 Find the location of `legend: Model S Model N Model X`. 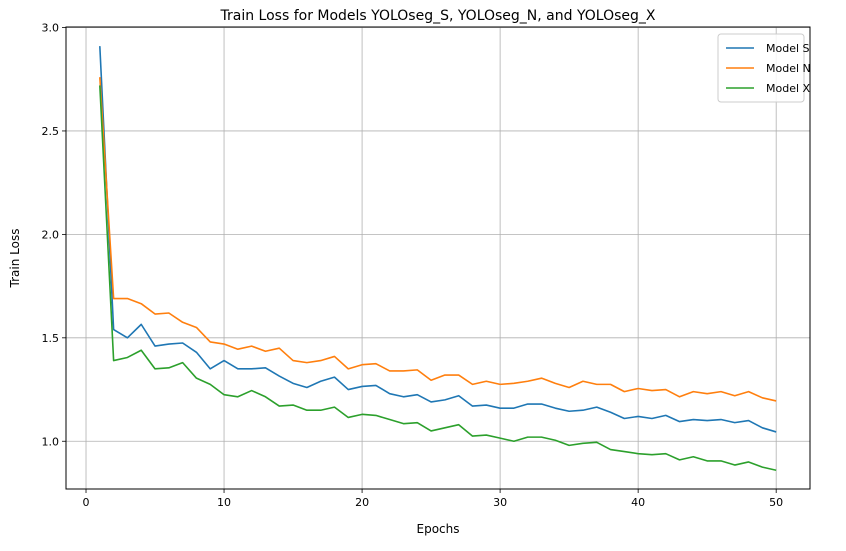

legend: Model S Model N Model X is located at coordinates (764, 68).